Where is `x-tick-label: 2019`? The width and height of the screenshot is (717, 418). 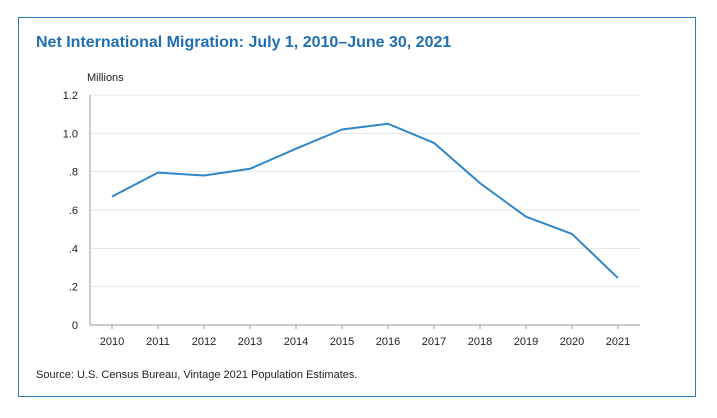
x-tick-label: 2019 is located at coordinates (526, 342).